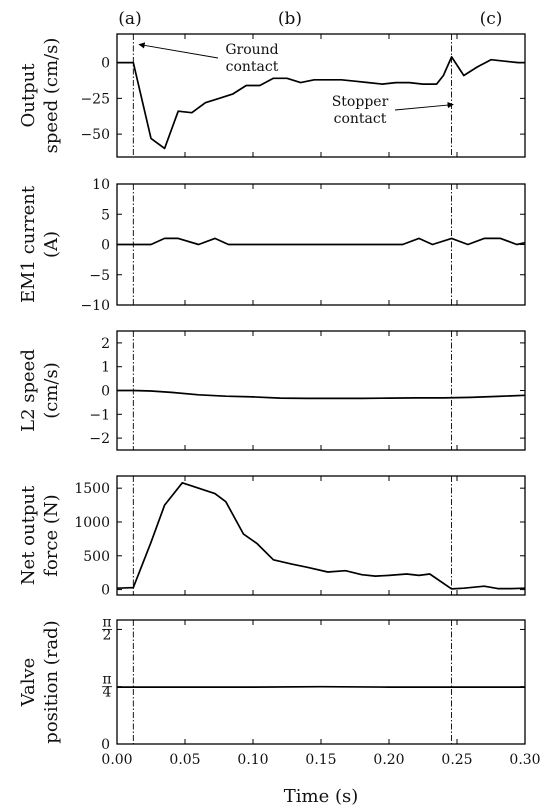 This screenshot has height=812, width=550. I want to click on y-tick-label: −5, so click(99, 276).